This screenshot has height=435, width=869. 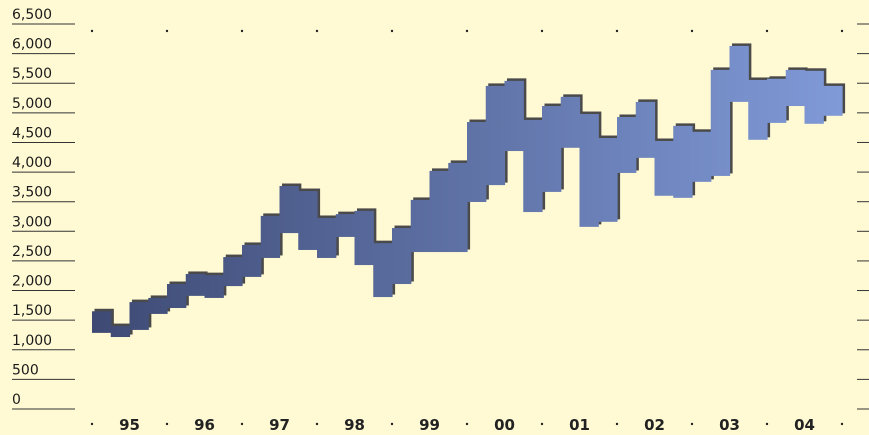 I want to click on y-tick-label: 2,000, so click(x=32, y=282).